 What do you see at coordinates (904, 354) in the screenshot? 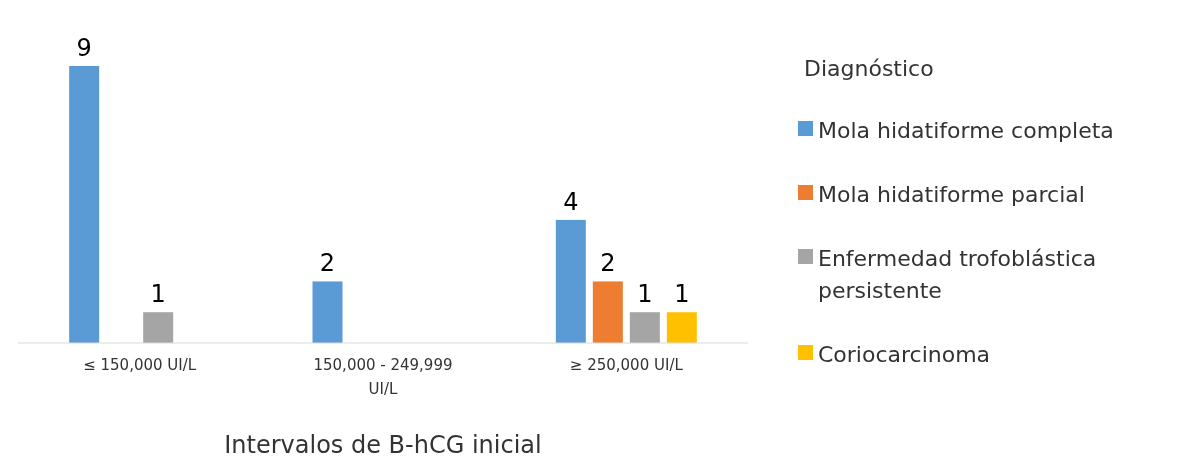
I see `legend-label: Coriocarcinoma` at bounding box center [904, 354].